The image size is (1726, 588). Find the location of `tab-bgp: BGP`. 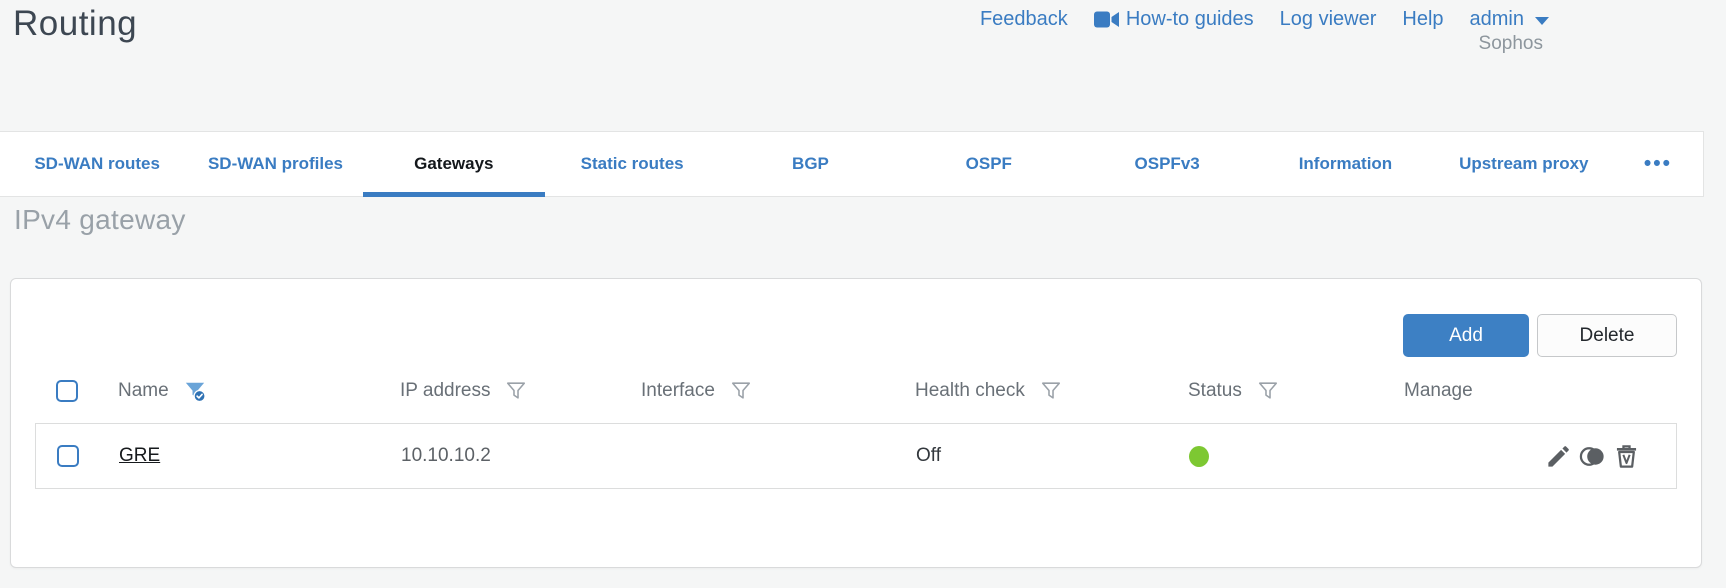

tab-bgp: BGP is located at coordinates (810, 163).